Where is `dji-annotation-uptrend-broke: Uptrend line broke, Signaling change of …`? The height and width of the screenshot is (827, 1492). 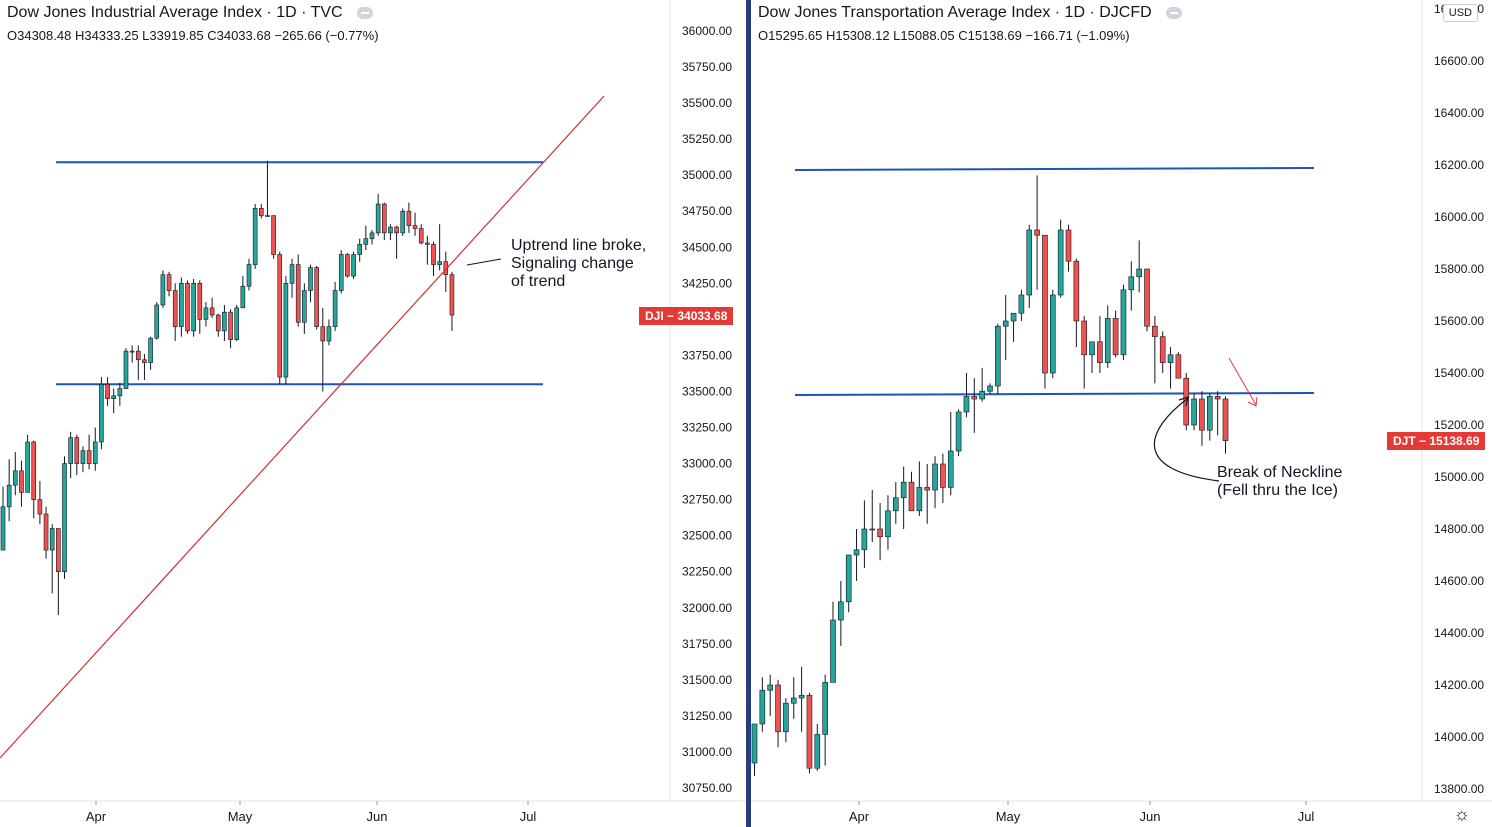 dji-annotation-uptrend-broke: Uptrend line broke, Signaling change of … is located at coordinates (579, 263).